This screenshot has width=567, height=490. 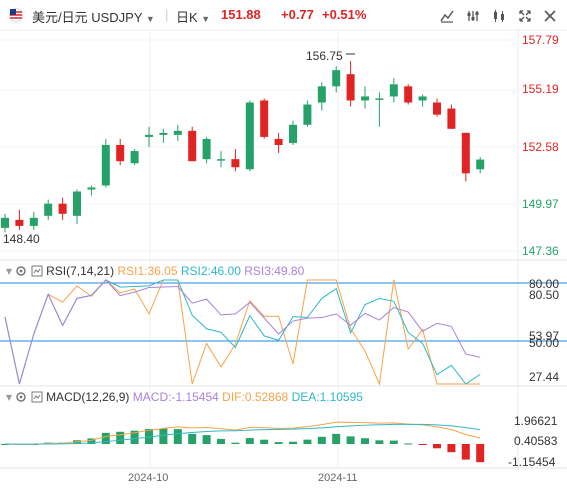 What do you see at coordinates (175, 397) in the screenshot?
I see `macd-value: MACD:-1.15454` at bounding box center [175, 397].